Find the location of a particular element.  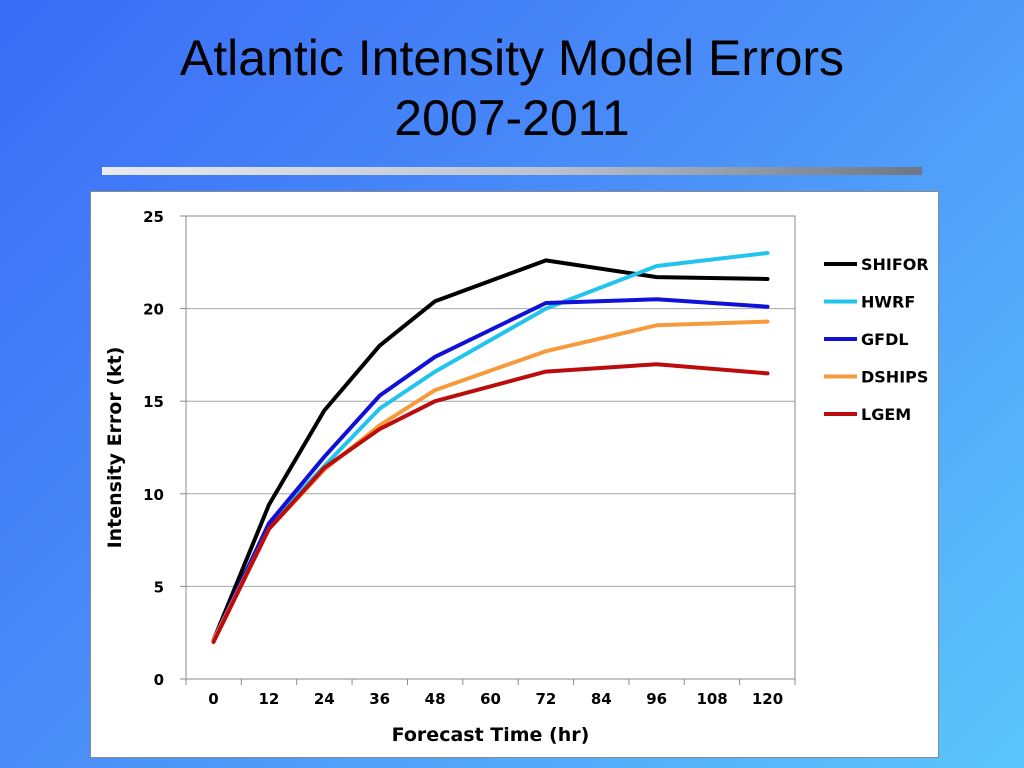

x-tick-label: 84 is located at coordinates (601, 699).